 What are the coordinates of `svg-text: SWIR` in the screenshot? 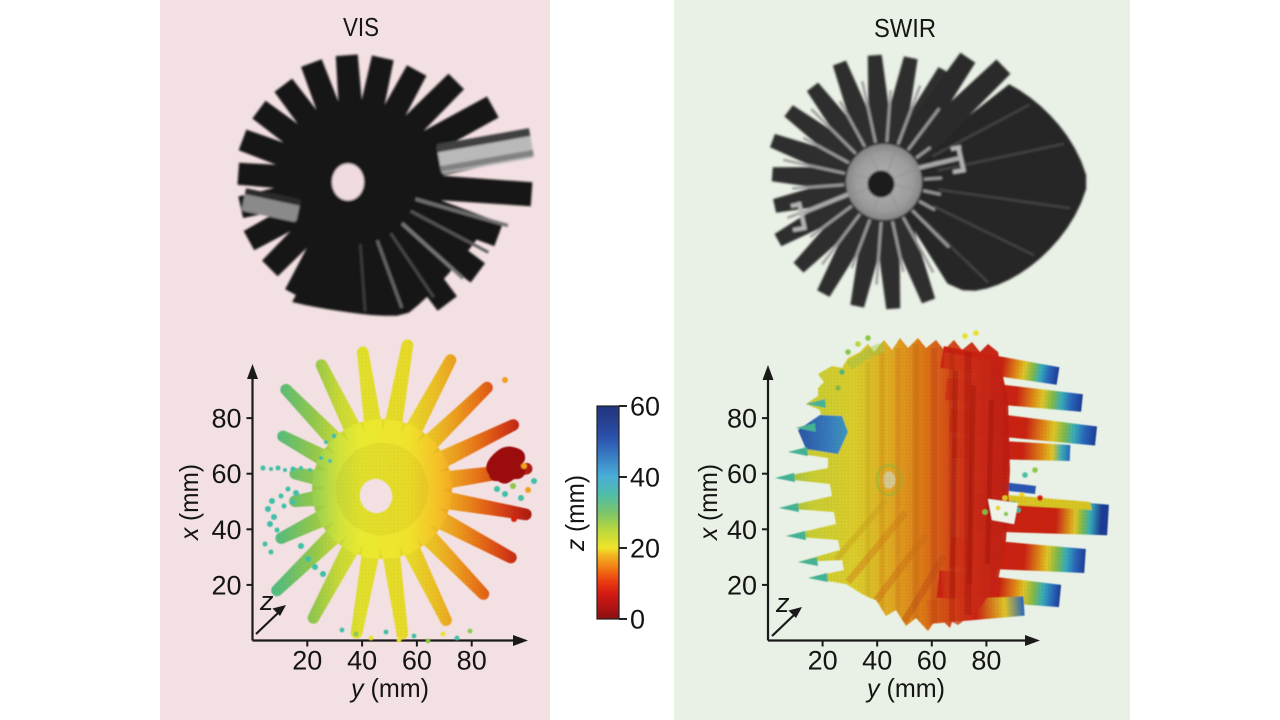 It's located at (905, 28).